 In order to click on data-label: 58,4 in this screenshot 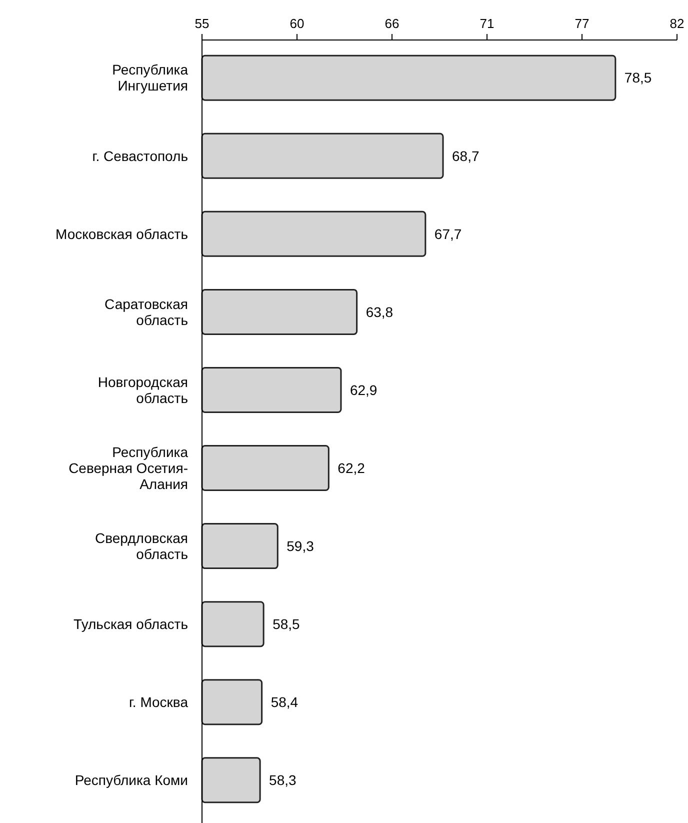, I will do `click(284, 702)`.